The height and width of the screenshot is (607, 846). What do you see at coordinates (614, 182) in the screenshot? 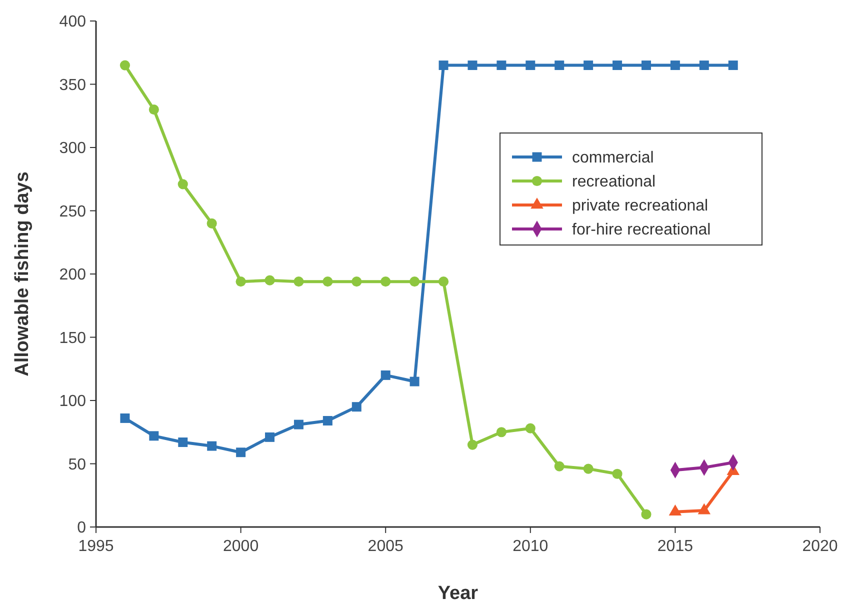
I see `legend-label: recreational` at bounding box center [614, 182].